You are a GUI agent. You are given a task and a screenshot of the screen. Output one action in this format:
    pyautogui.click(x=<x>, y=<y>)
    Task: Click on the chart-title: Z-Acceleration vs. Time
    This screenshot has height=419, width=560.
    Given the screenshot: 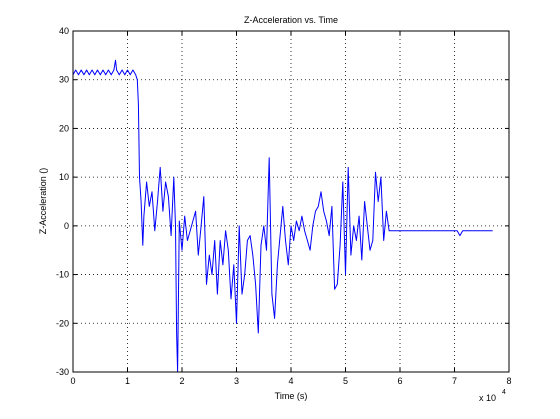 What is the action you would take?
    pyautogui.click(x=291, y=20)
    